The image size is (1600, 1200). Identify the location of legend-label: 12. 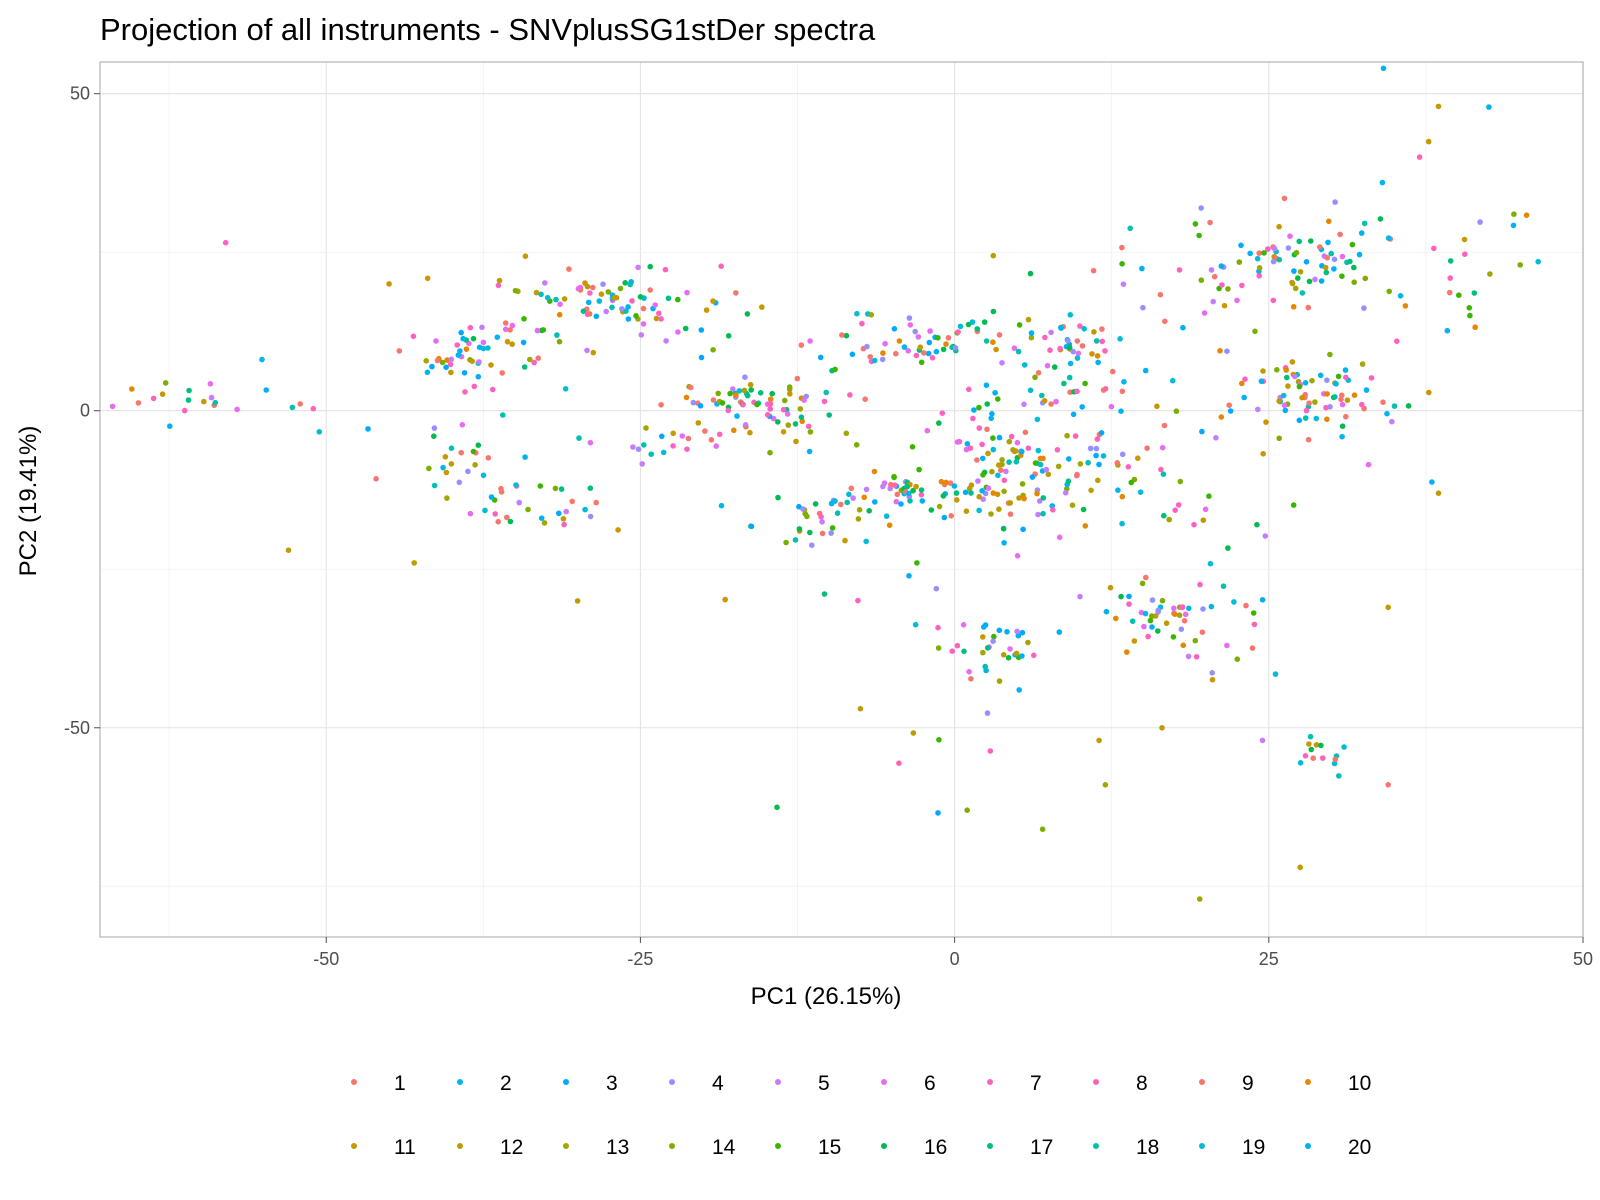
(511, 1147).